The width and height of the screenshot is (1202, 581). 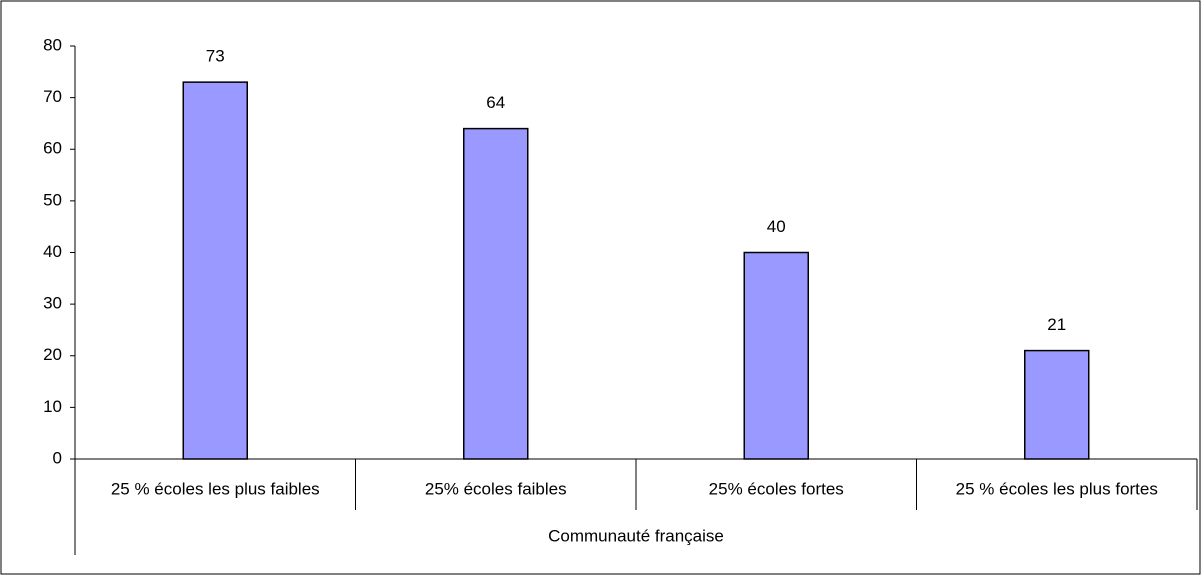 I want to click on y-tick-label: 20, so click(x=52, y=354).